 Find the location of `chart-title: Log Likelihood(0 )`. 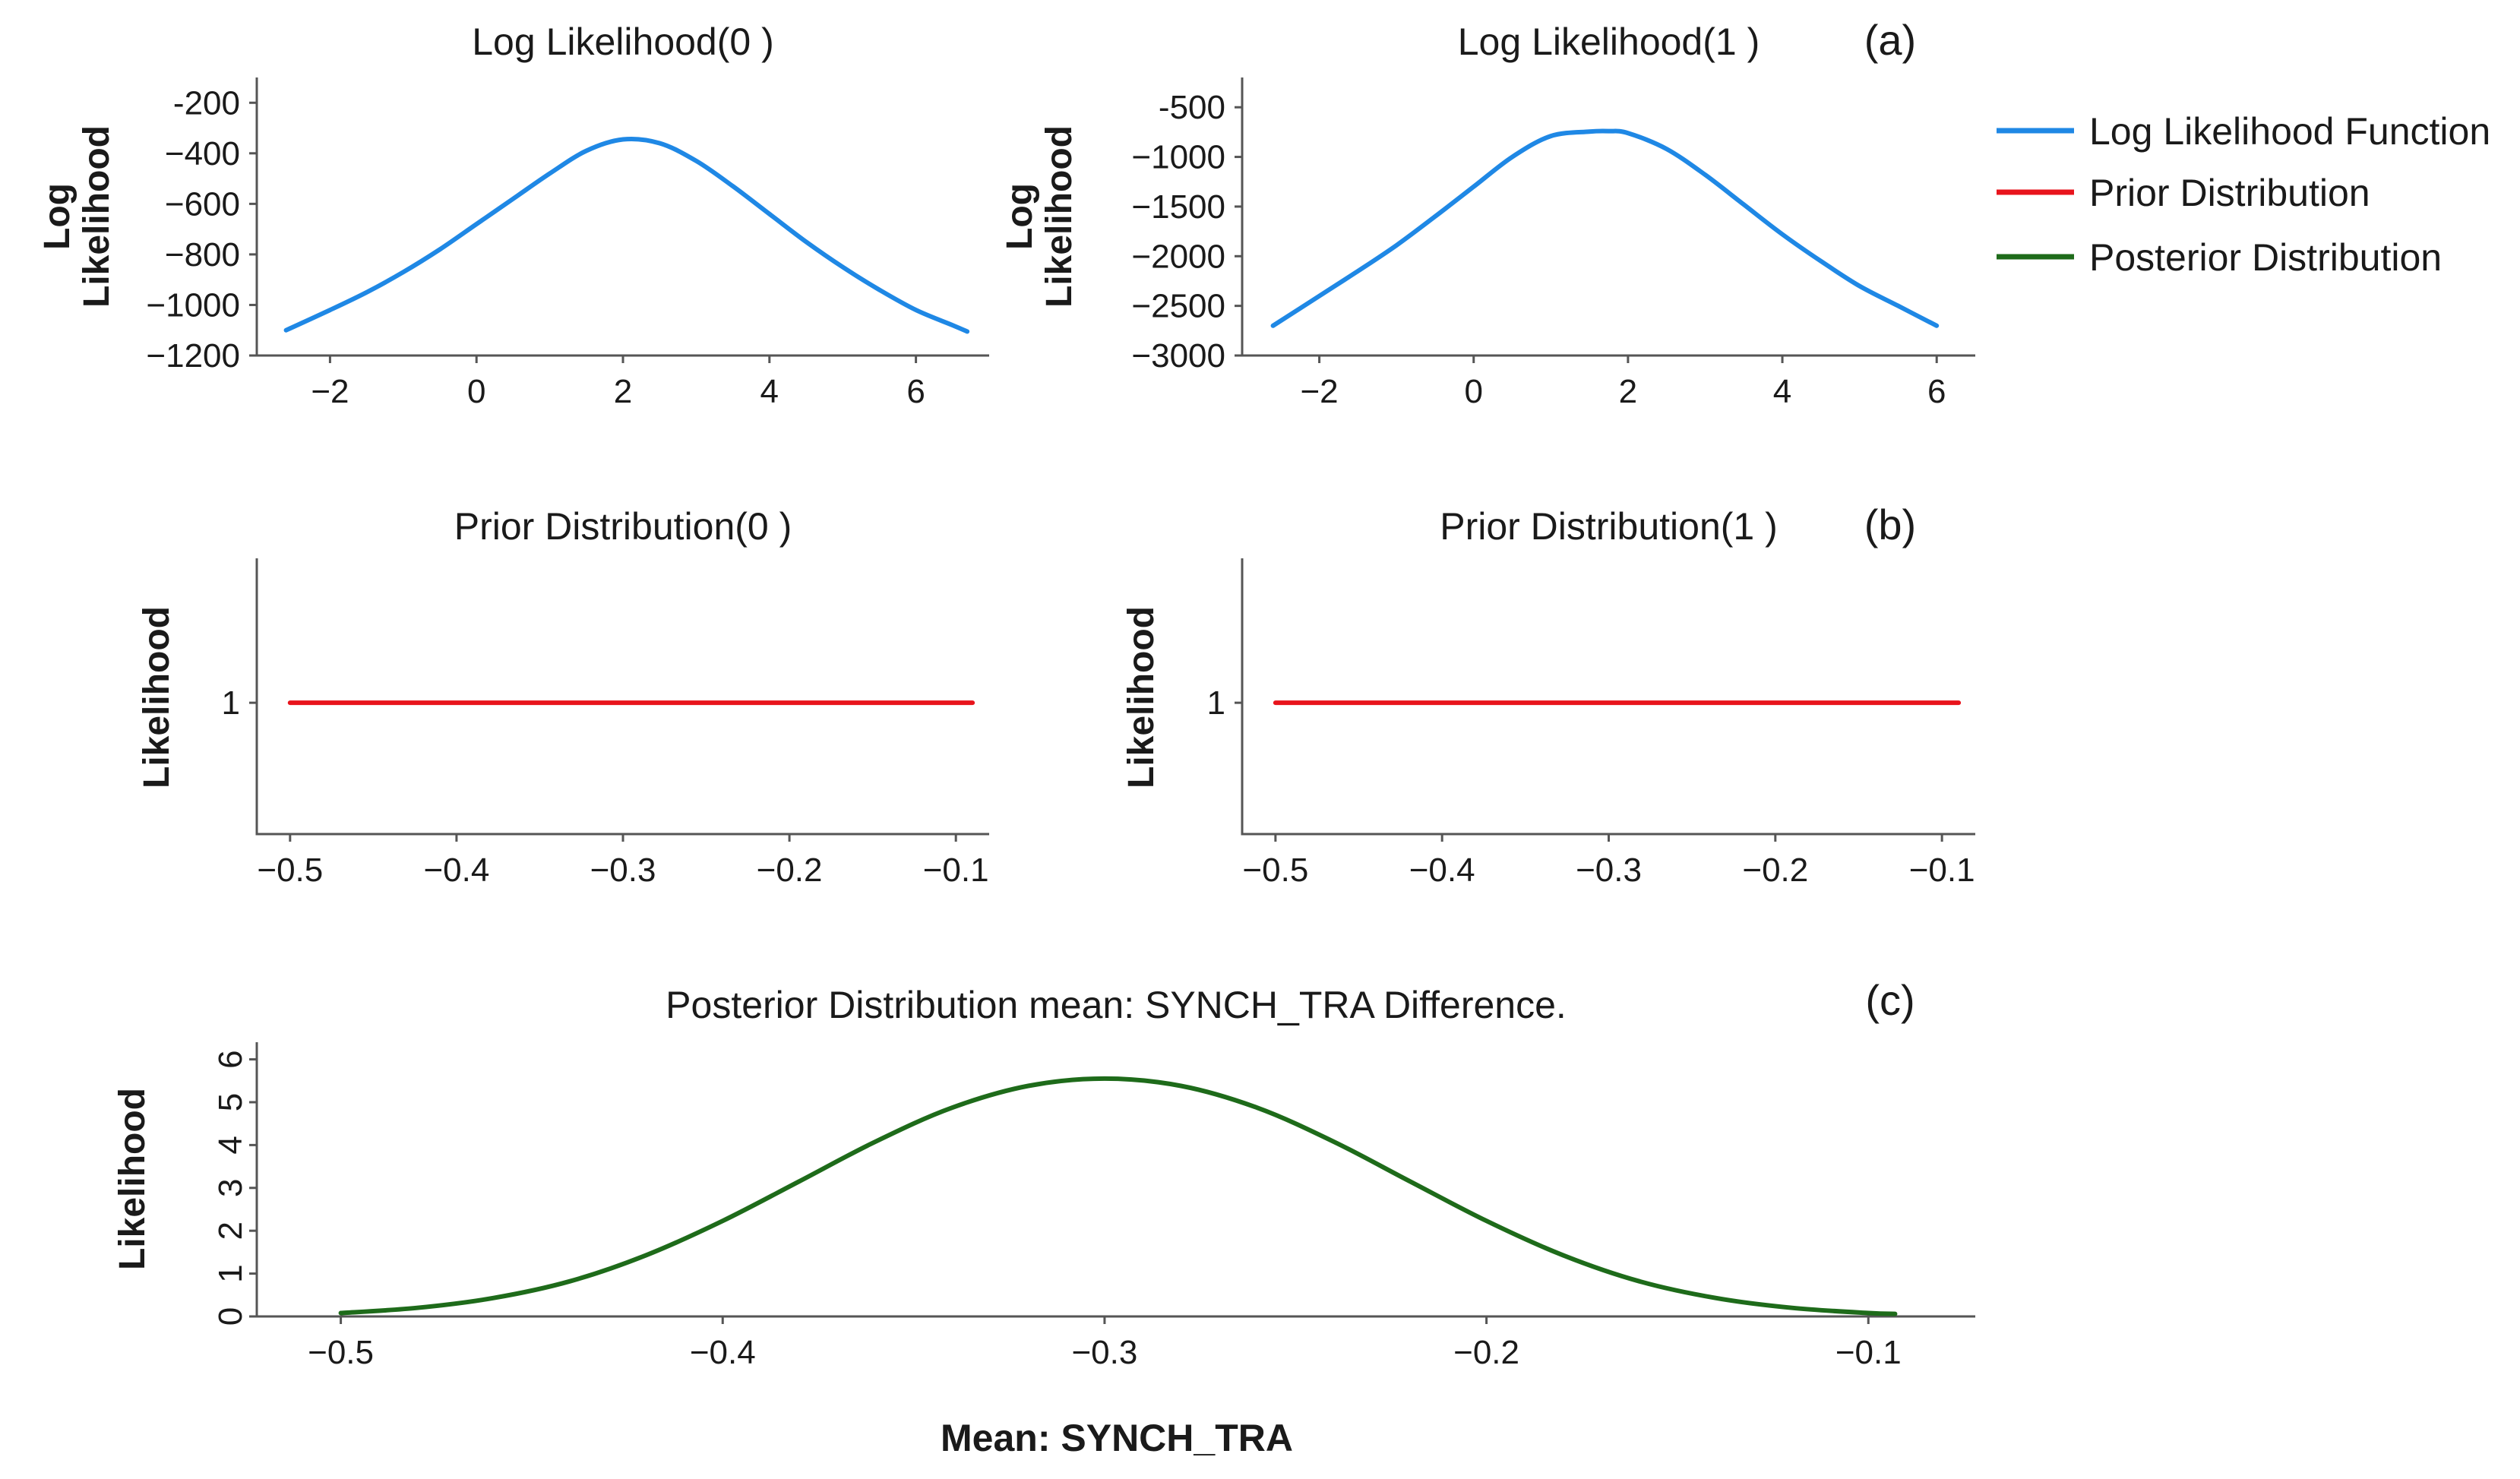

chart-title: Log Likelihood(0 ) is located at coordinates (623, 42).